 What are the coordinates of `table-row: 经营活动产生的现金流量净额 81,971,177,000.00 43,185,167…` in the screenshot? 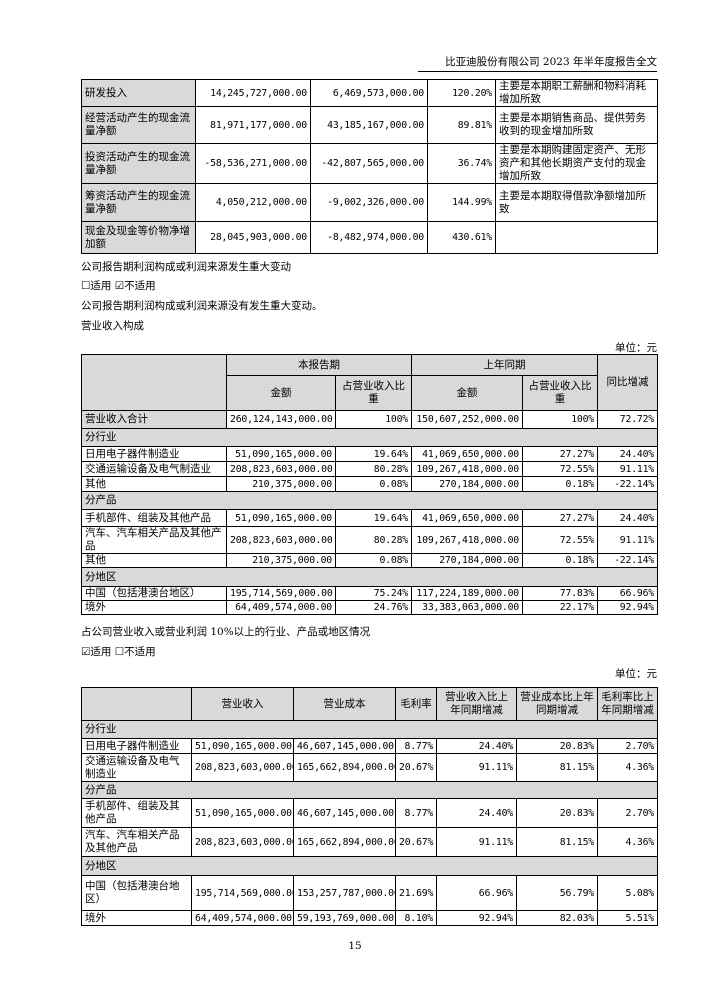 It's located at (369, 125).